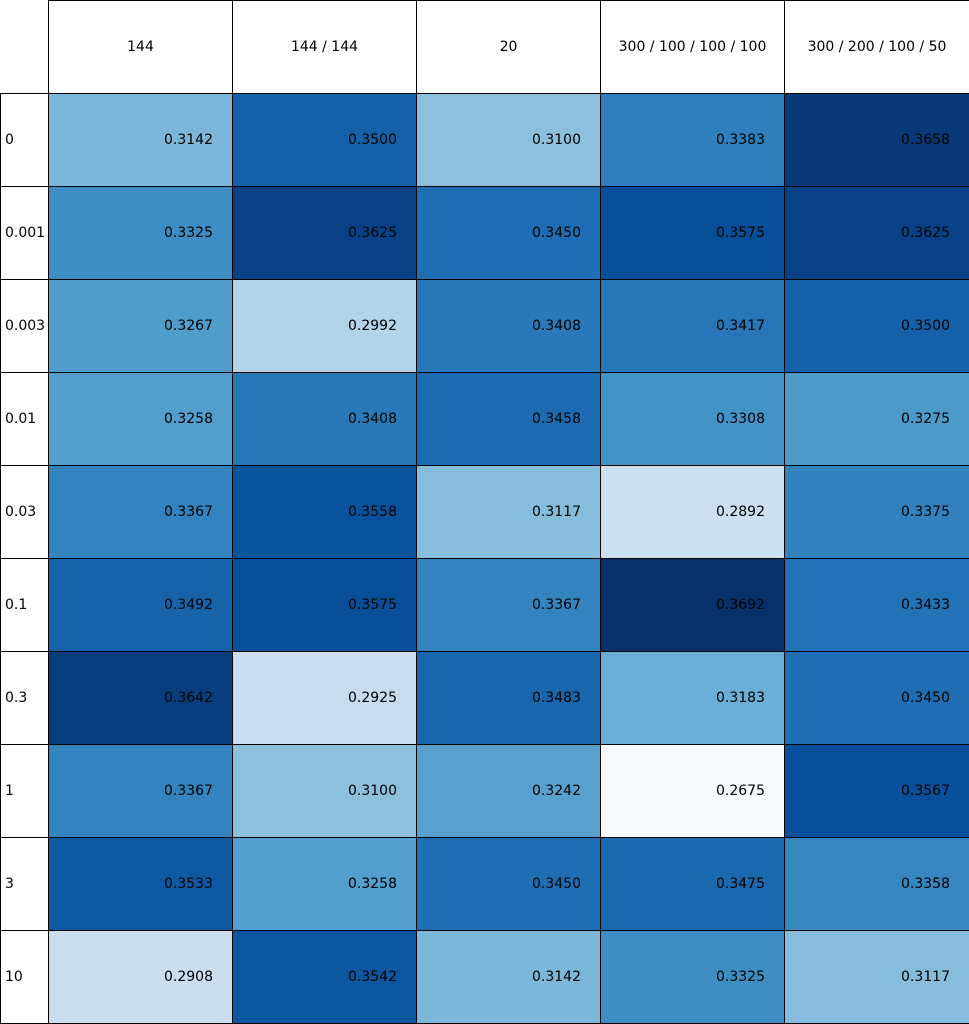 The width and height of the screenshot is (969, 1024). What do you see at coordinates (876, 419) in the screenshot?
I see `heatmap-cell: 0.3275` at bounding box center [876, 419].